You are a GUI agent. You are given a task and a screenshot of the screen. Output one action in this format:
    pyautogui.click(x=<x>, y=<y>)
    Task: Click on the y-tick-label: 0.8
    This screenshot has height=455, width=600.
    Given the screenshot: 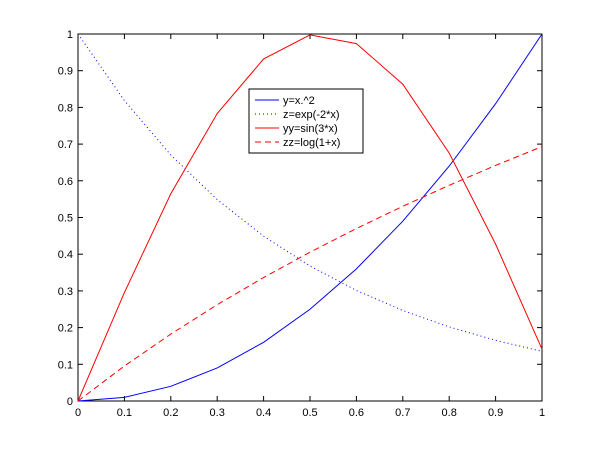 What is the action you would take?
    pyautogui.click(x=65, y=108)
    